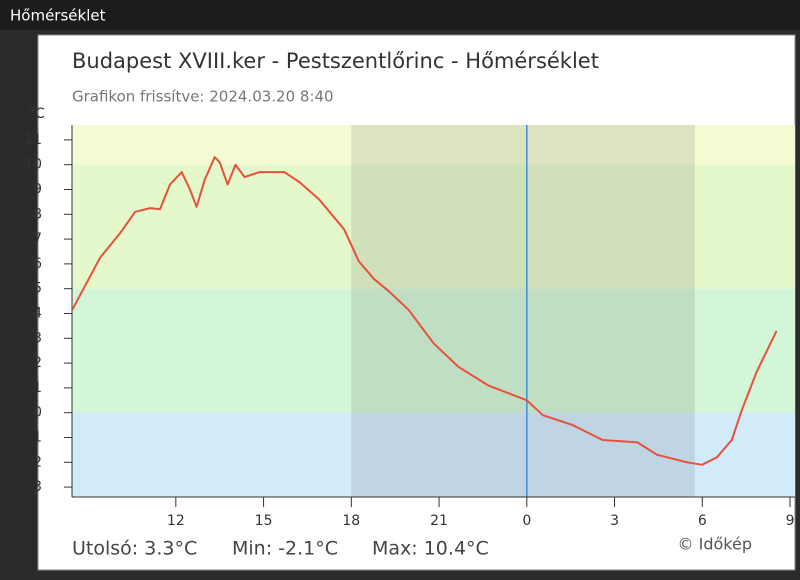 The image size is (800, 580). What do you see at coordinates (176, 521) in the screenshot?
I see `x-tick-label: 12` at bounding box center [176, 521].